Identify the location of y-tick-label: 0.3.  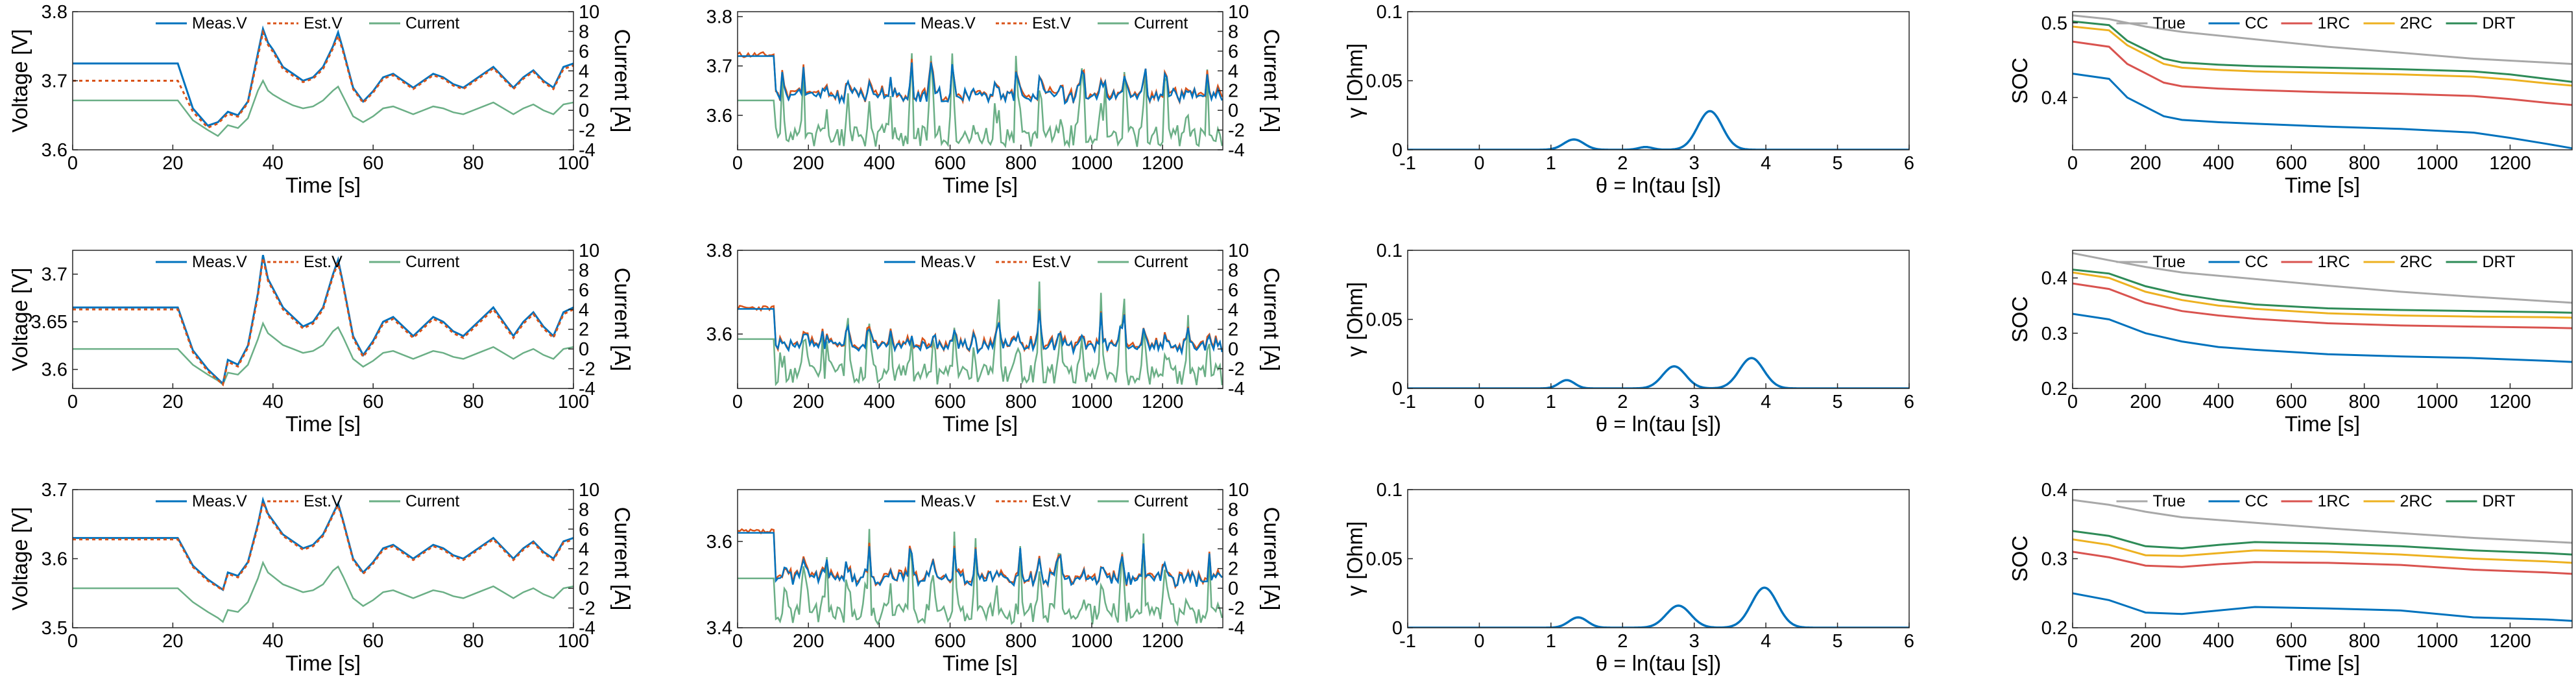
(2054, 334).